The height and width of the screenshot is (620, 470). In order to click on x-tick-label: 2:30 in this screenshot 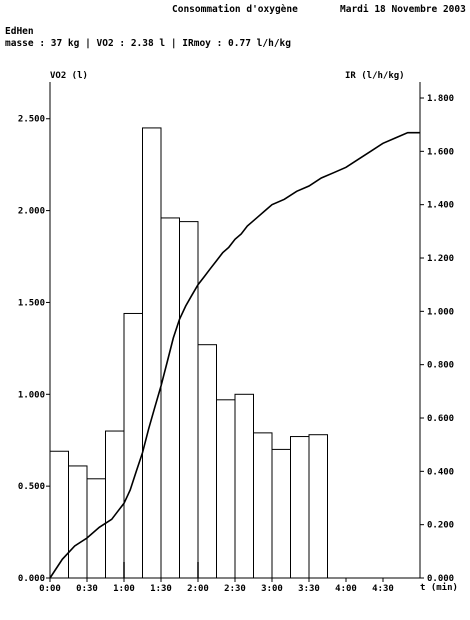, I will do `click(235, 589)`.